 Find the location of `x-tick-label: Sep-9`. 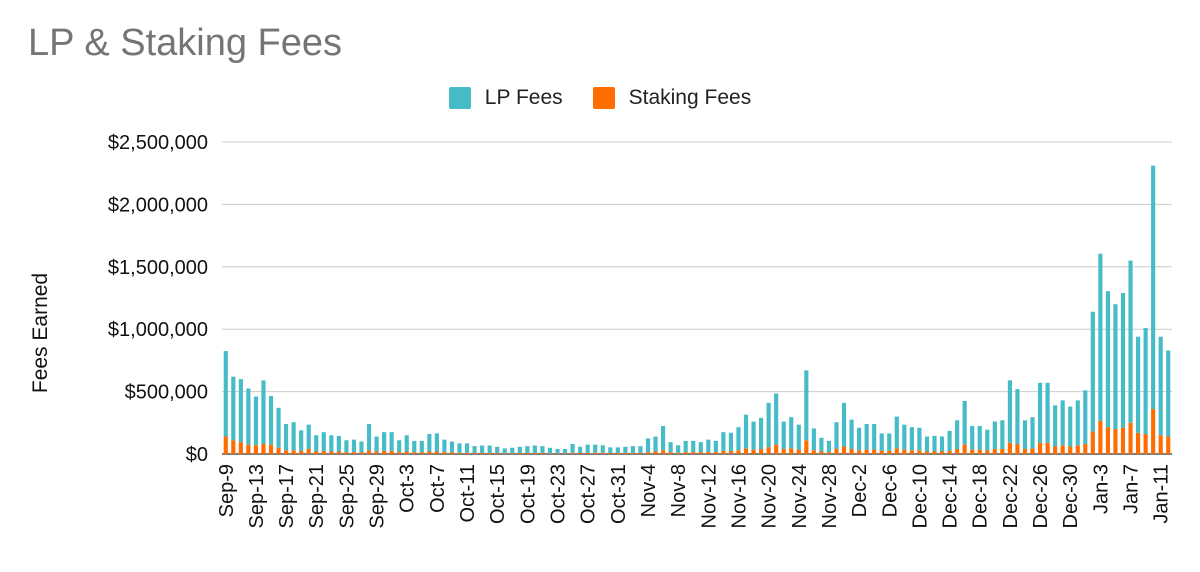

x-tick-label: Sep-9 is located at coordinates (227, 490).